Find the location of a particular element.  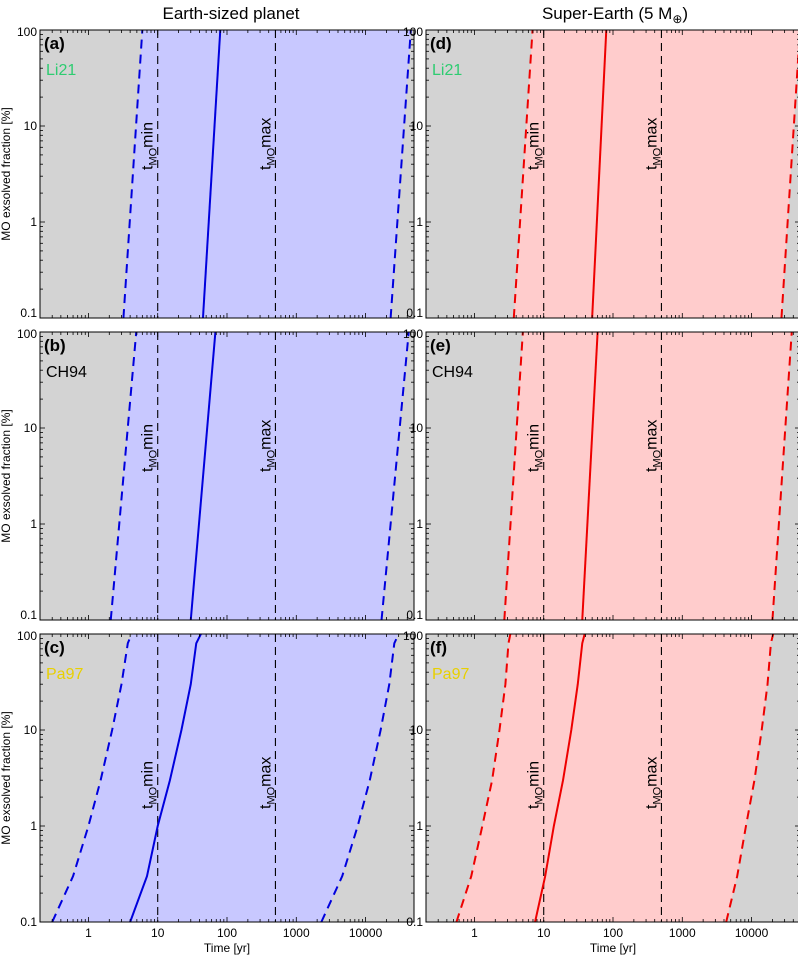

panel-letter: (f) is located at coordinates (438, 647).